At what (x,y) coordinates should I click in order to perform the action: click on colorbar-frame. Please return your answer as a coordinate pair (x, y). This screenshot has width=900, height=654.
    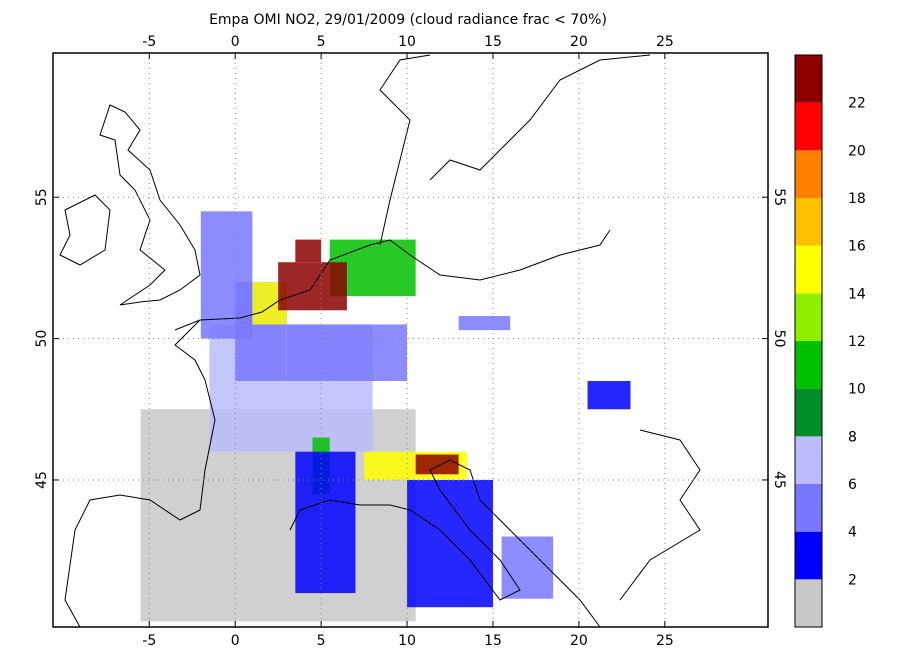
    Looking at the image, I should click on (808, 341).